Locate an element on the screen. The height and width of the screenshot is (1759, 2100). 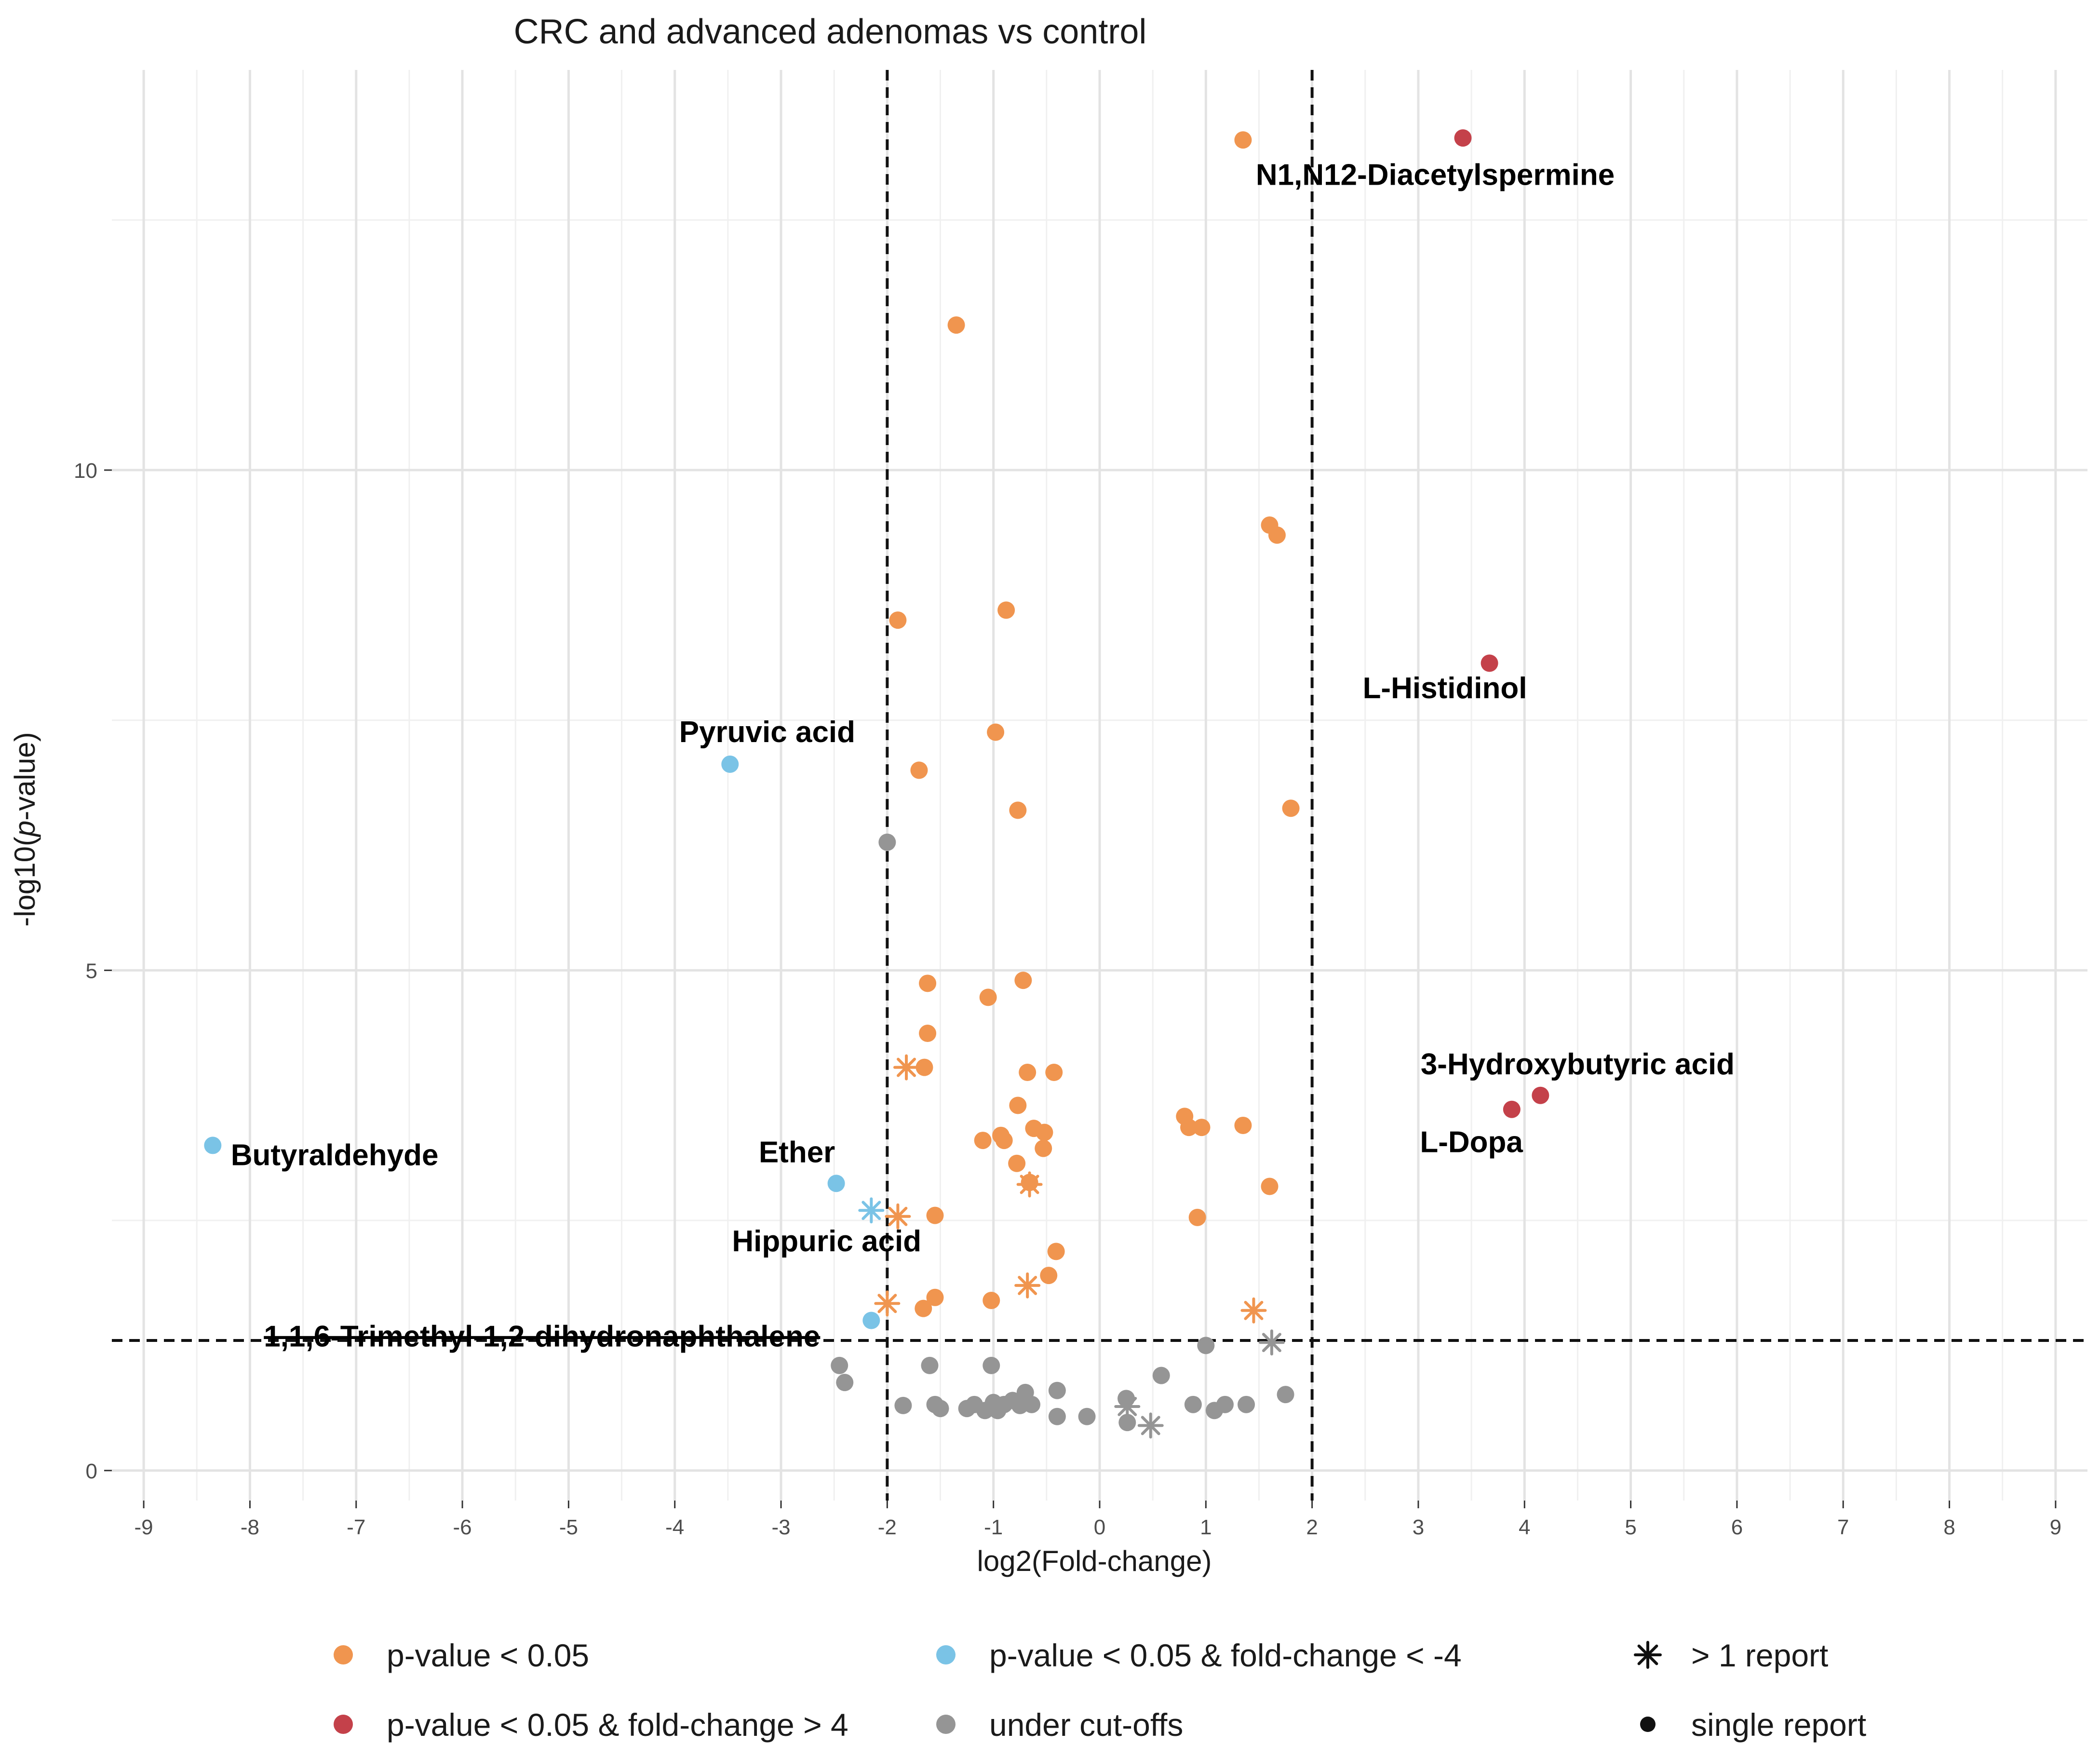
annotation-label: Pyruvic acid is located at coordinates (767, 732).